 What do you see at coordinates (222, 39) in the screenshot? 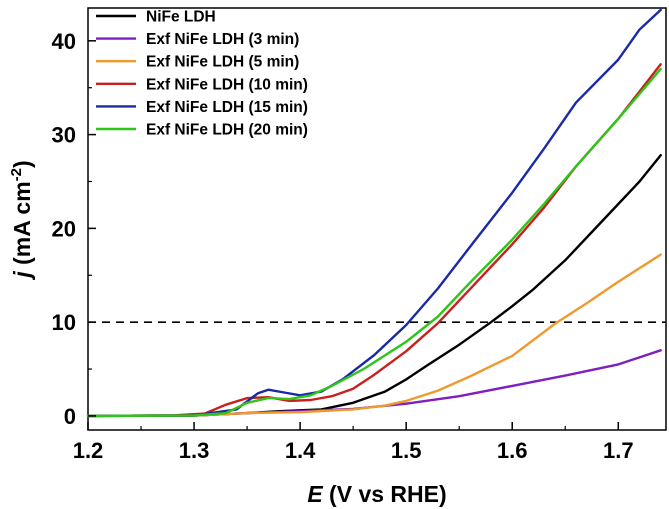
I see `legend-label: Exf NiFe LDH (3 min)` at bounding box center [222, 39].